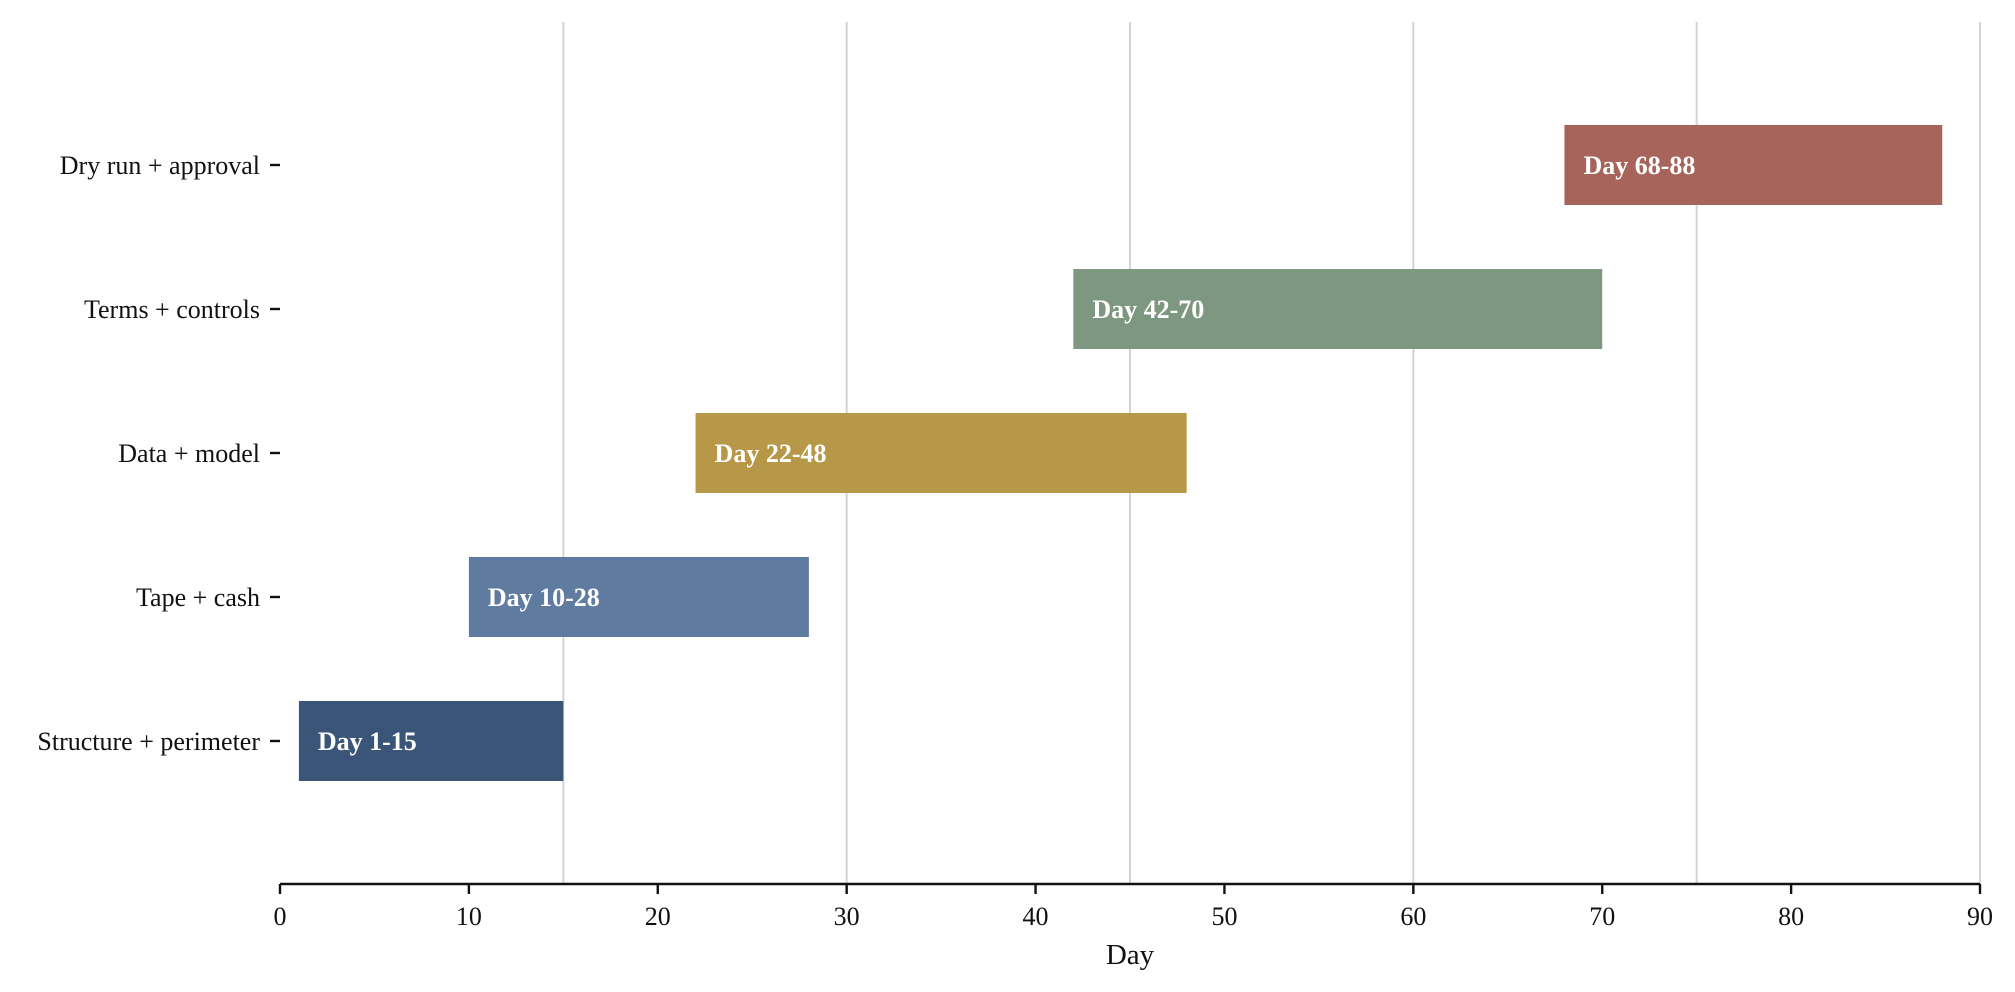 Image resolution: width=2015 pixels, height=992 pixels. I want to click on ytick-label-tape-cash: Tape + cash, so click(198, 597).